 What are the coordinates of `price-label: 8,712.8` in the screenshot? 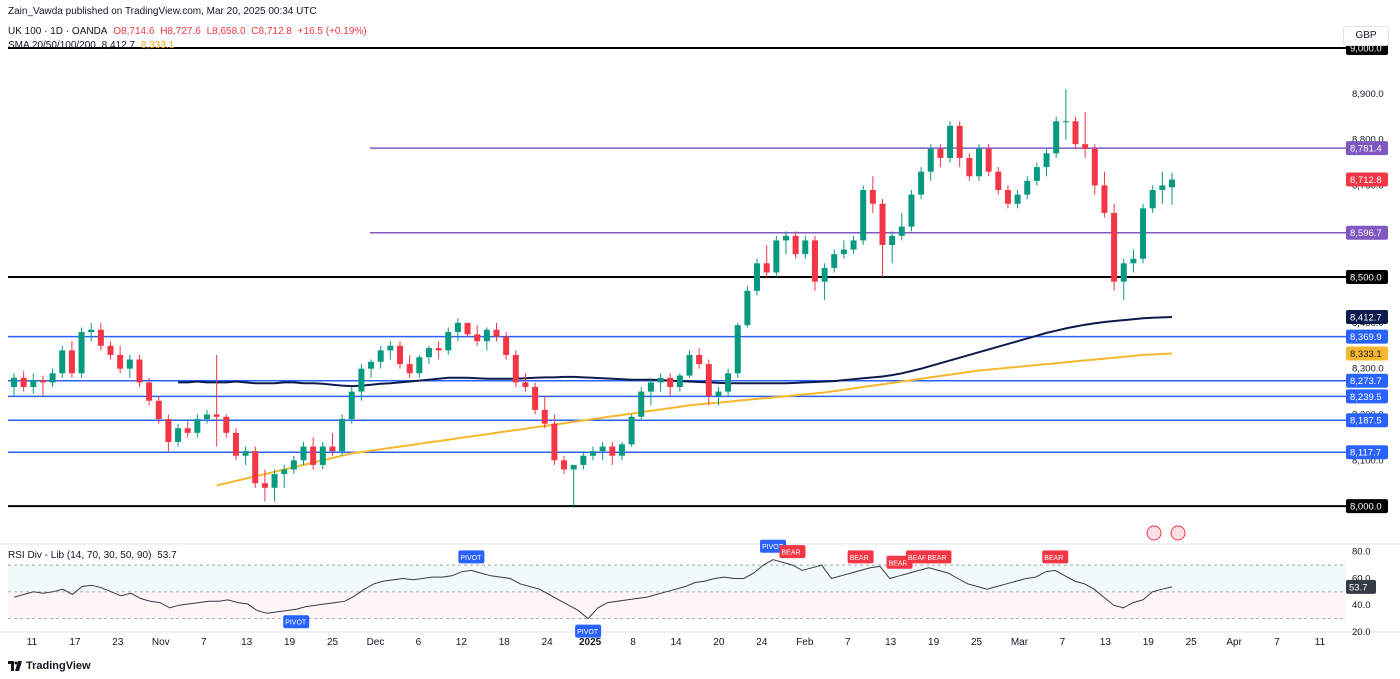 It's located at (1366, 180).